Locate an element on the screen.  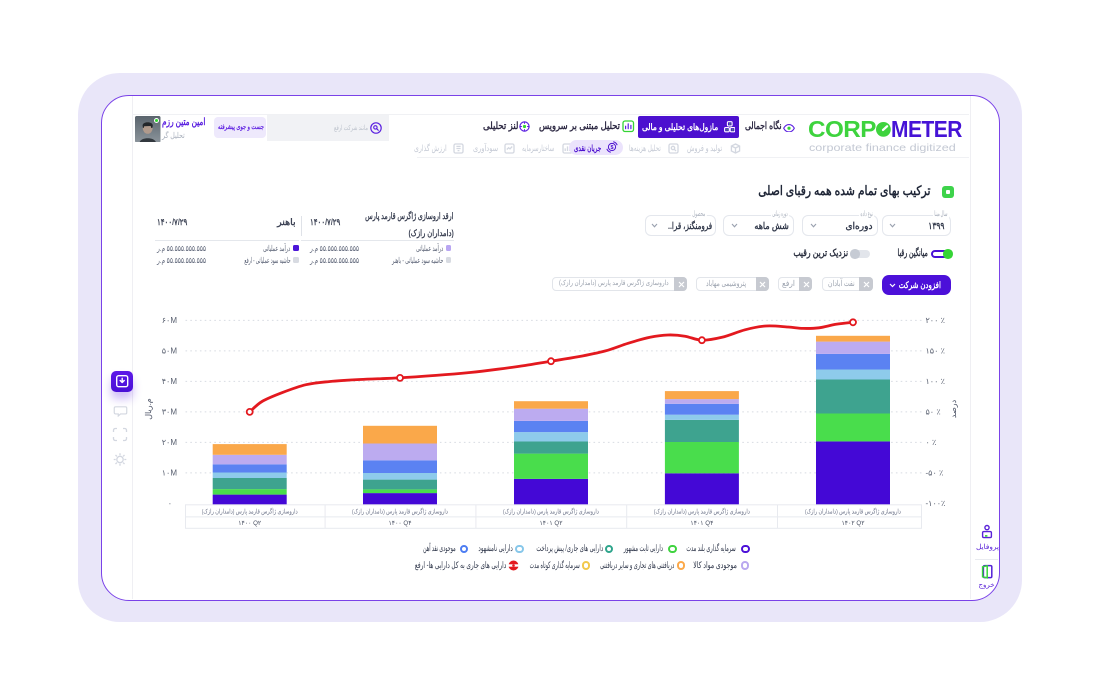
svg-text: ۱۵۰ ٪ is located at coordinates (935, 351).